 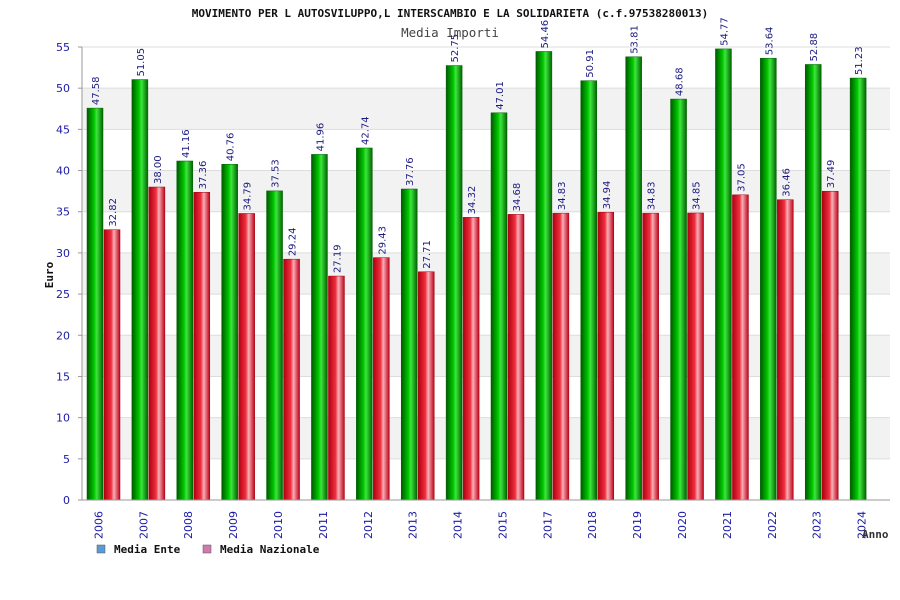 I want to click on data-label: 34.32, so click(x=472, y=200).